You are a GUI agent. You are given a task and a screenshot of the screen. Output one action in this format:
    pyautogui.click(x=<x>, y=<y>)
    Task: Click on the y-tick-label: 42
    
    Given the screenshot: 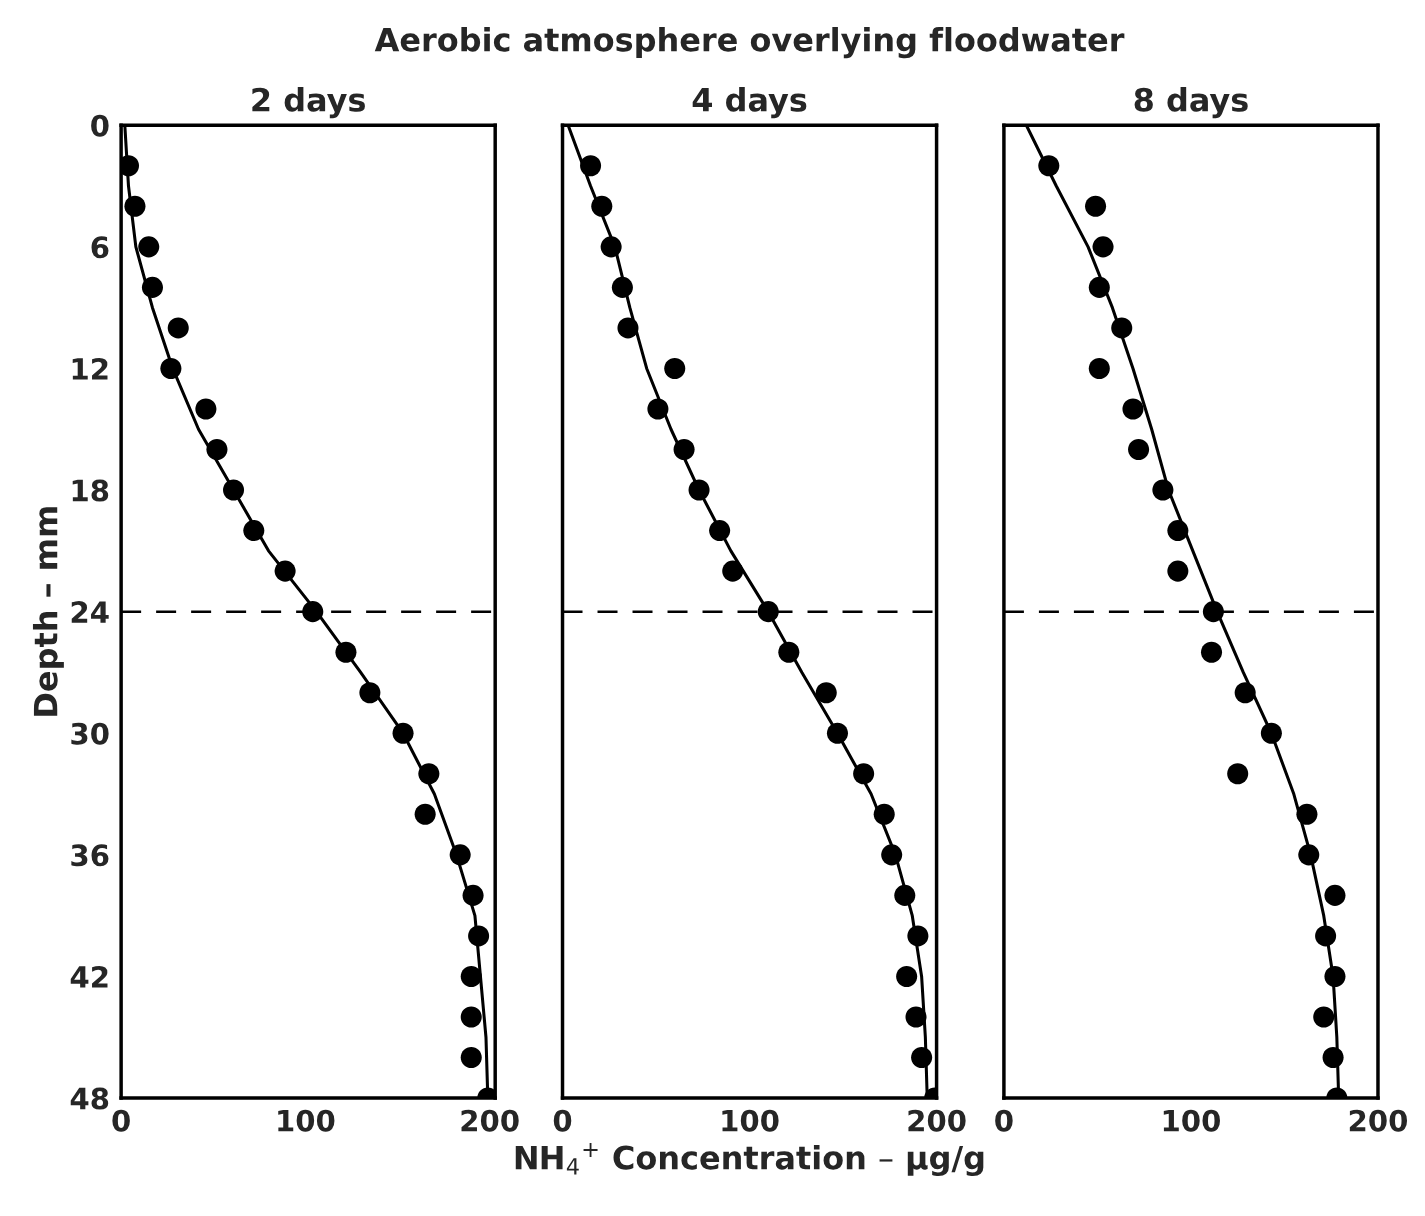 What is the action you would take?
    pyautogui.click(x=89, y=976)
    